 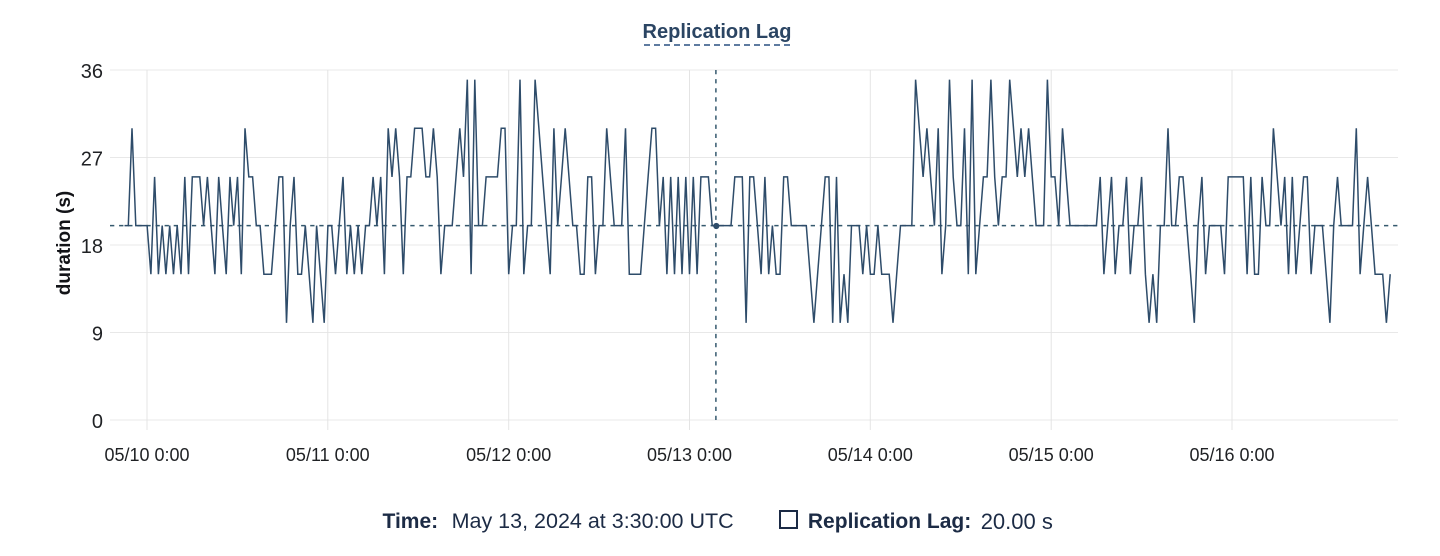 I want to click on svg-text: 05/12 0:00, so click(x=508, y=455).